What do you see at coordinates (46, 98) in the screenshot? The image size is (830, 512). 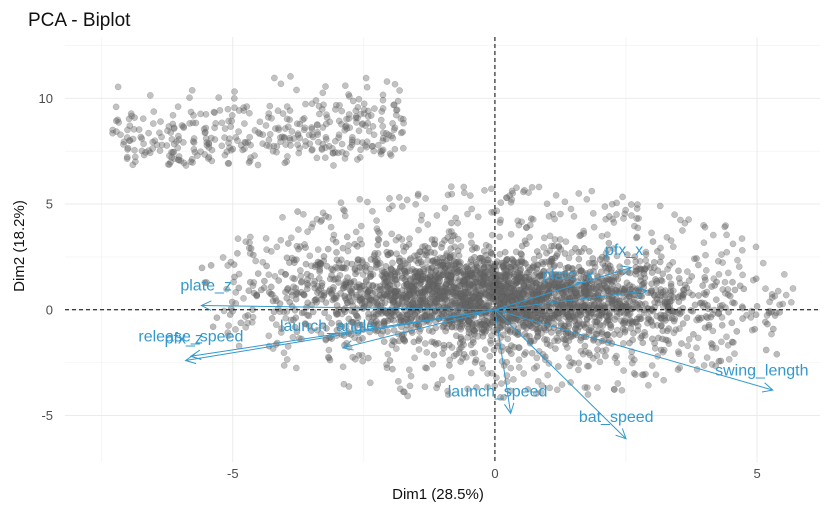 I see `y-tick-label: 10` at bounding box center [46, 98].